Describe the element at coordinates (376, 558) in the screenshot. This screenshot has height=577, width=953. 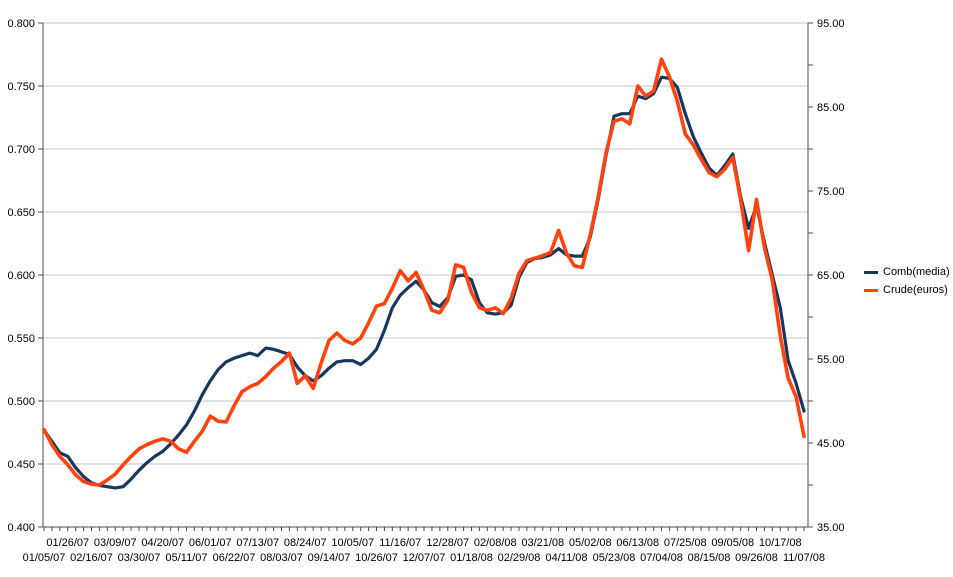
I see `x-axis-label: 10/26/07` at that location.